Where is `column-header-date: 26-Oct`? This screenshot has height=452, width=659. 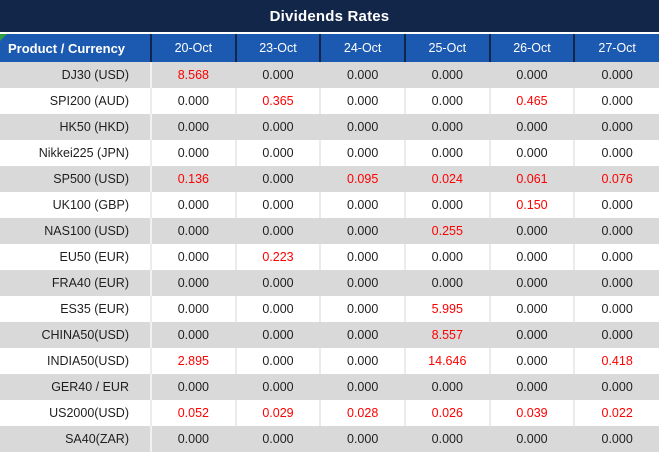
column-header-date: 26-Oct is located at coordinates (531, 48).